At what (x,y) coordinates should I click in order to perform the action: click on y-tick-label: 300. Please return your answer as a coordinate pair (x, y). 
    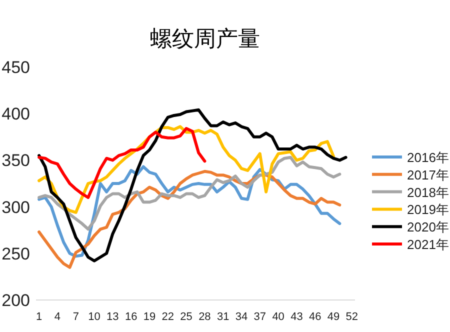
    Looking at the image, I should click on (16, 207).